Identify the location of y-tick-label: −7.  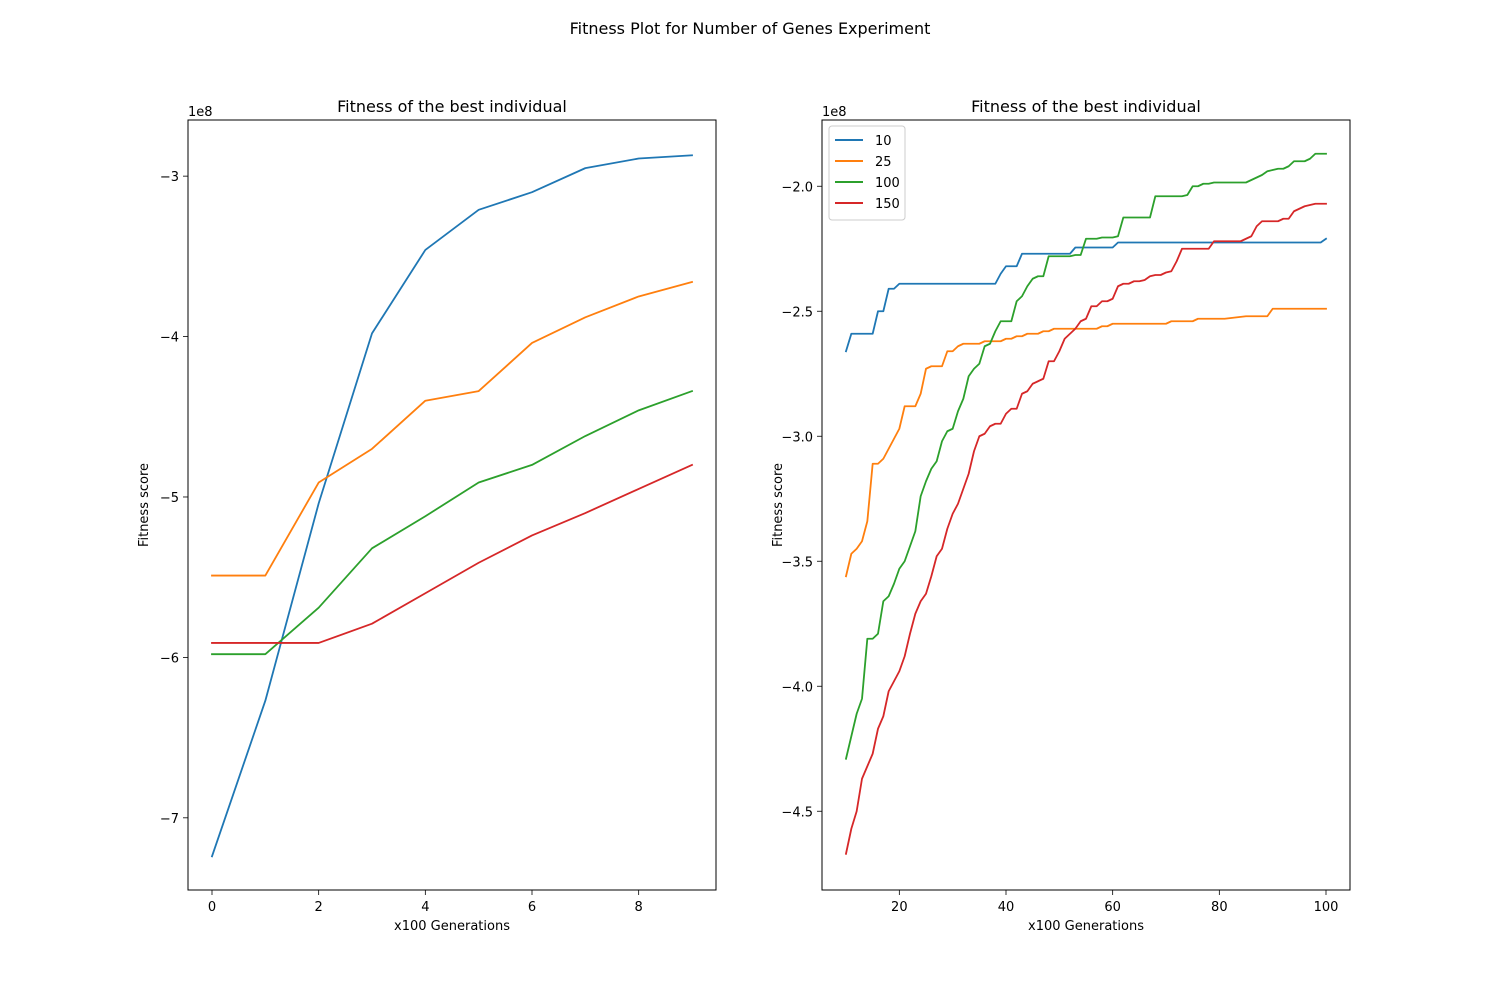
(169, 819).